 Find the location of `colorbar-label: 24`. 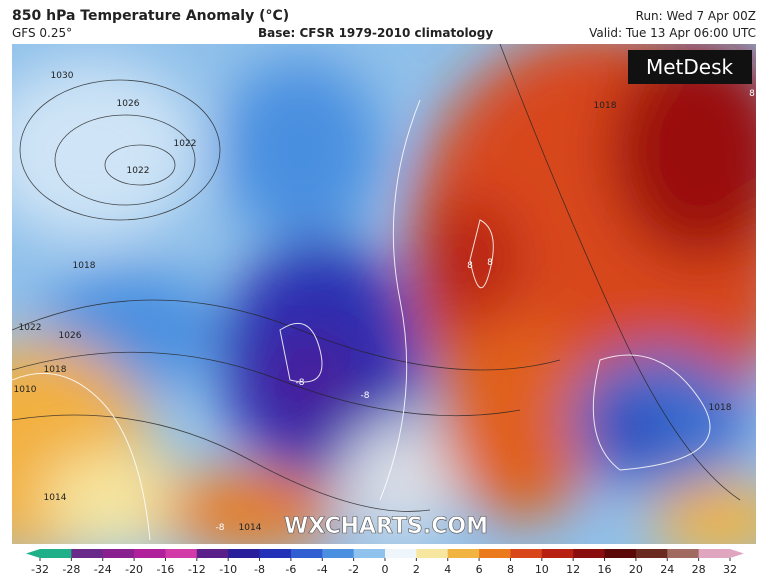

colorbar-label: 24 is located at coordinates (667, 569).